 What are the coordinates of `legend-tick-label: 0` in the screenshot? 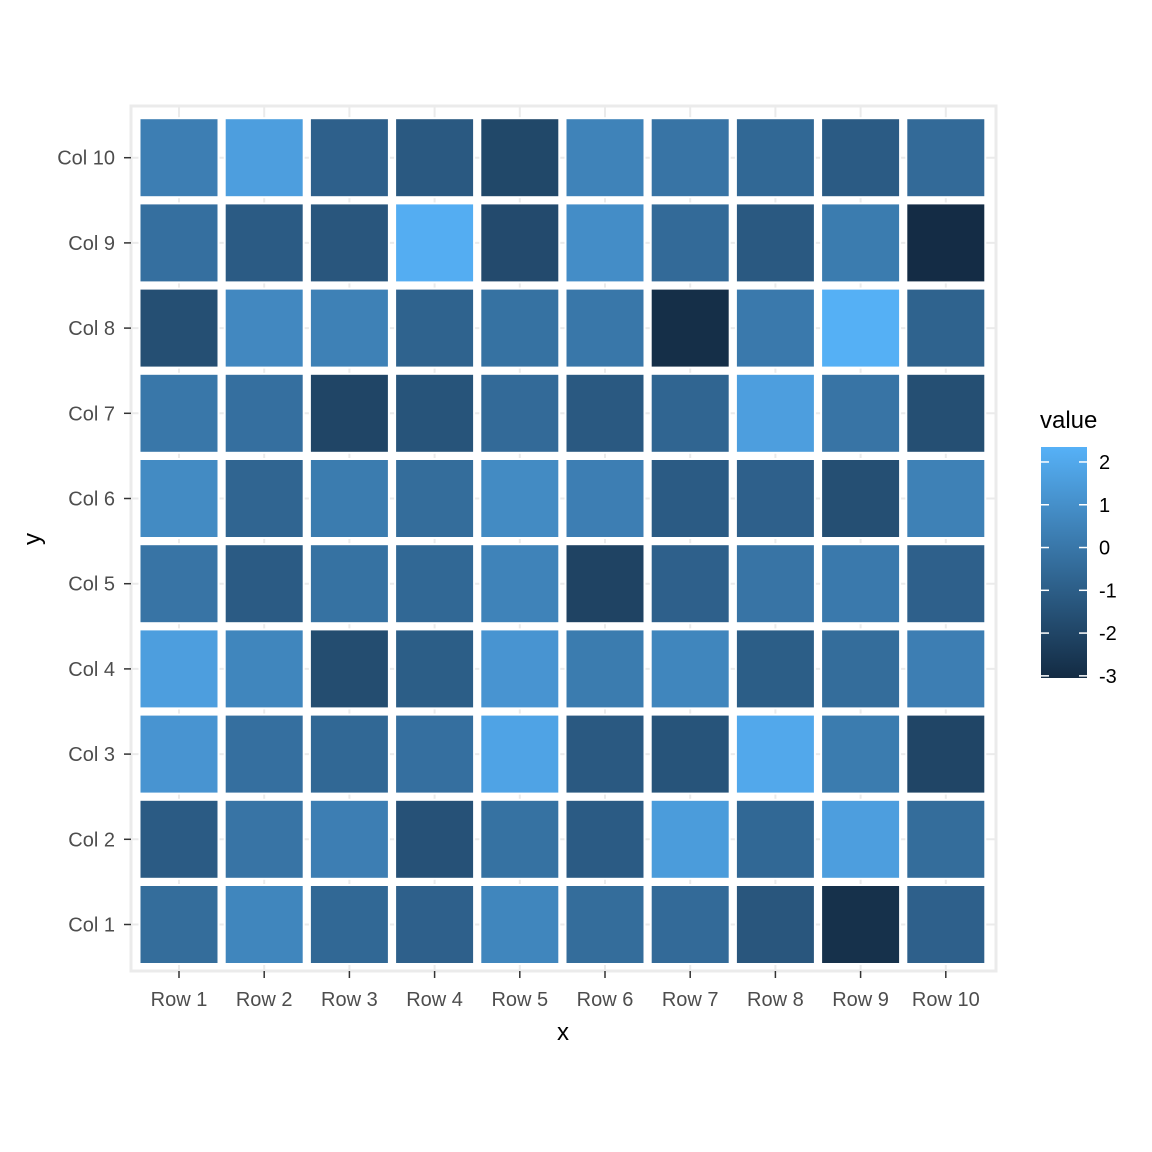 It's located at (1104, 549).